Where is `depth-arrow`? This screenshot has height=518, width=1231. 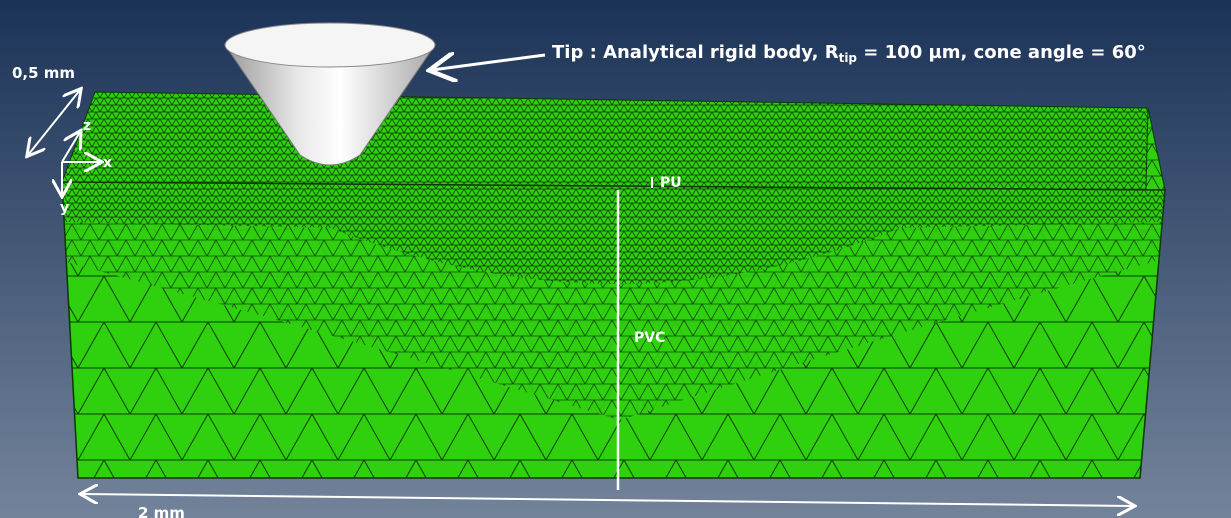
depth-arrow is located at coordinates (54, 122).